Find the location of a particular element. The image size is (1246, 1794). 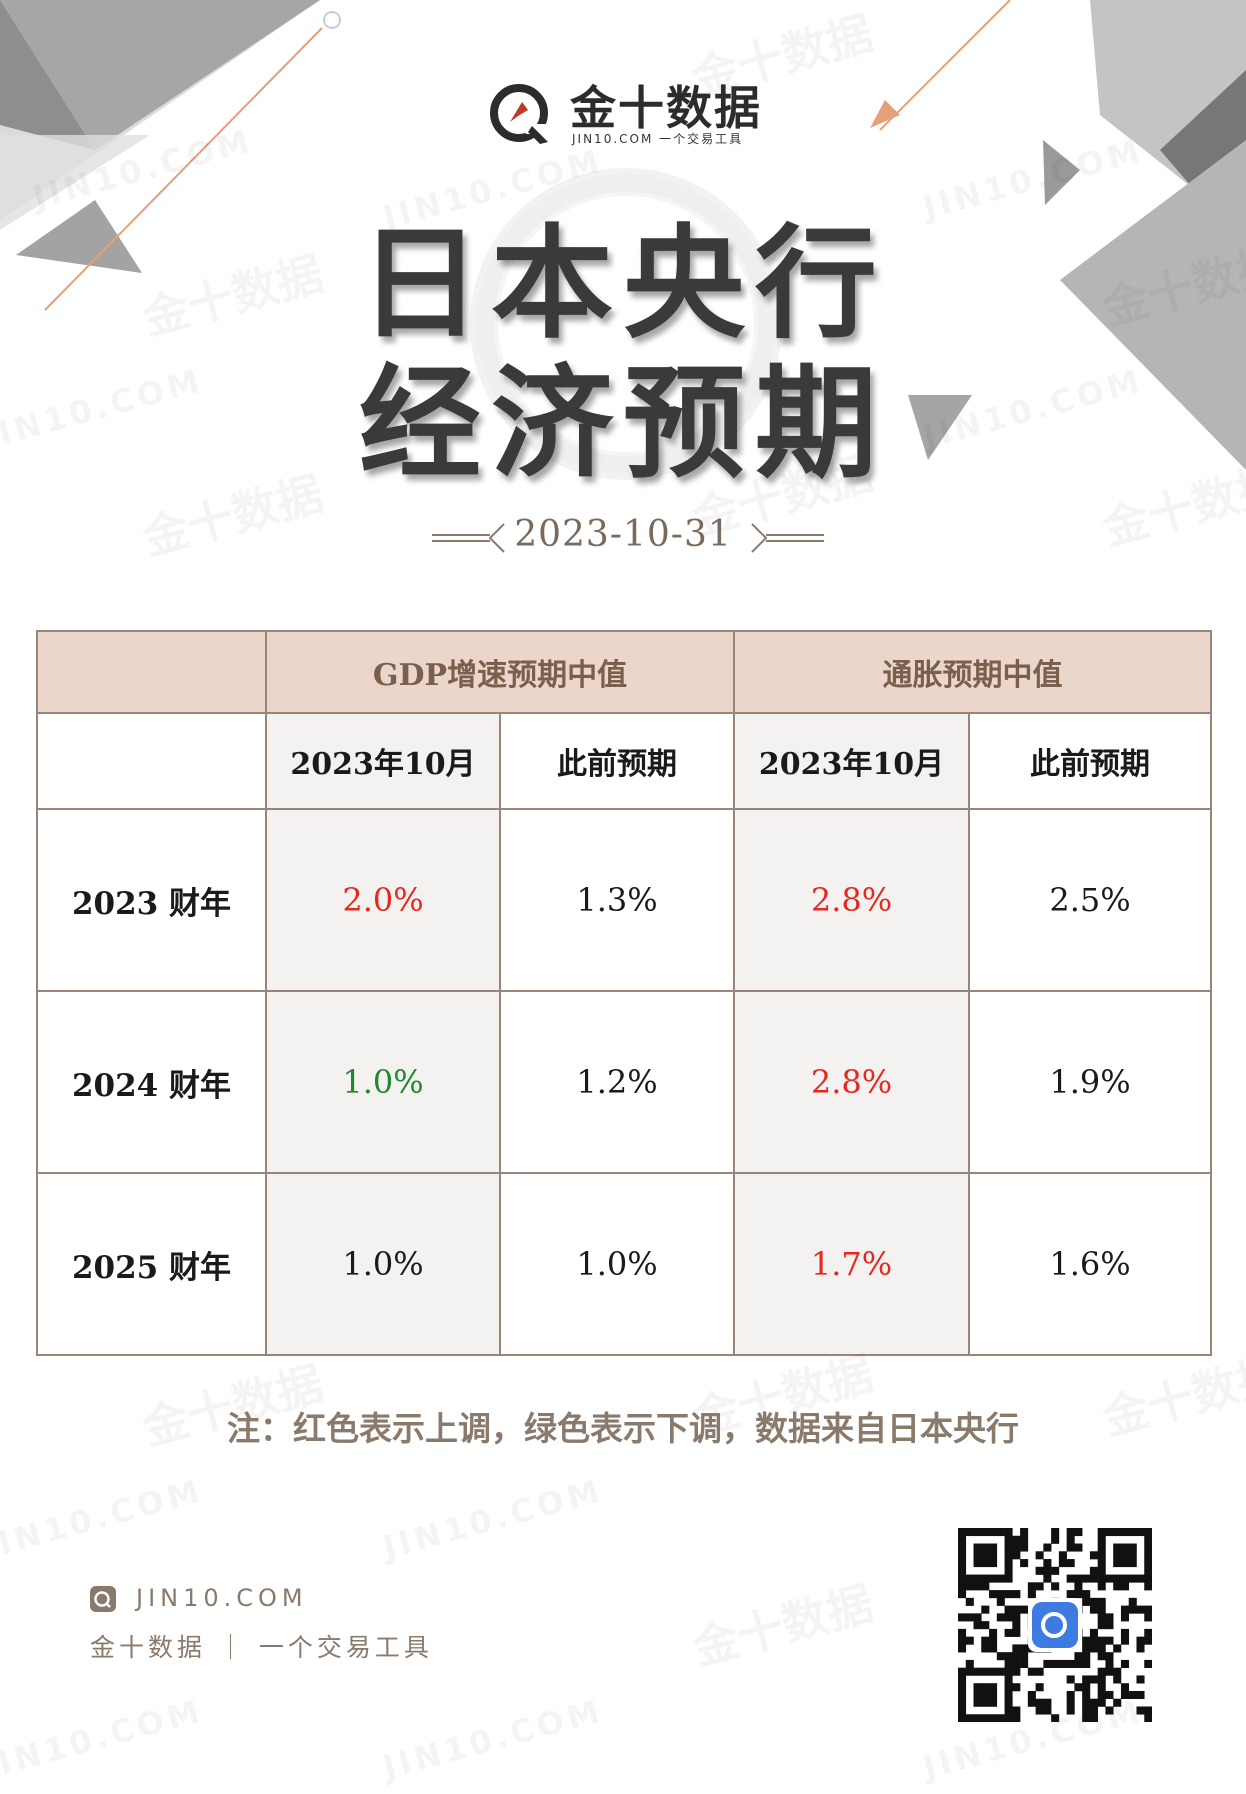

page-title-line-2: 经济预期 is located at coordinates (623, 423).